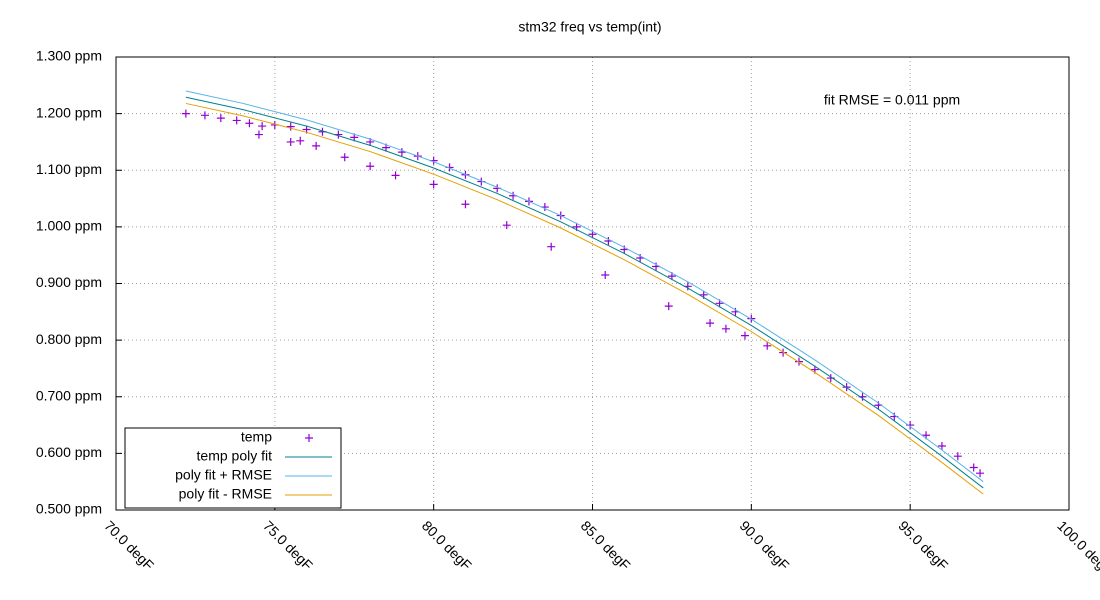  What do you see at coordinates (69, 509) in the screenshot?
I see `y-tick-label: 0.500 ppm` at bounding box center [69, 509].